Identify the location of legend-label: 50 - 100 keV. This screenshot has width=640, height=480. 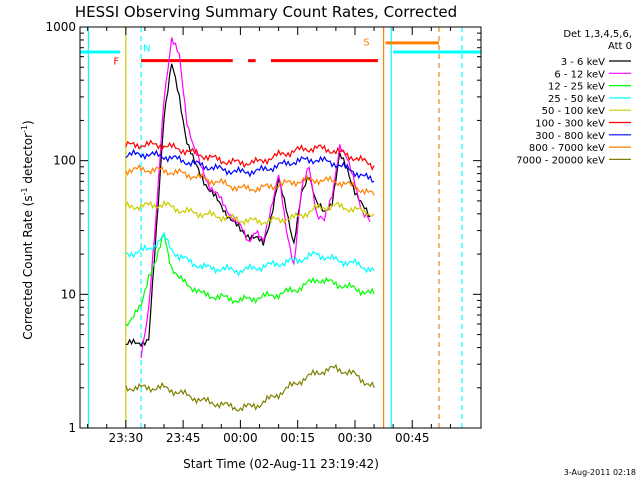
(574, 111).